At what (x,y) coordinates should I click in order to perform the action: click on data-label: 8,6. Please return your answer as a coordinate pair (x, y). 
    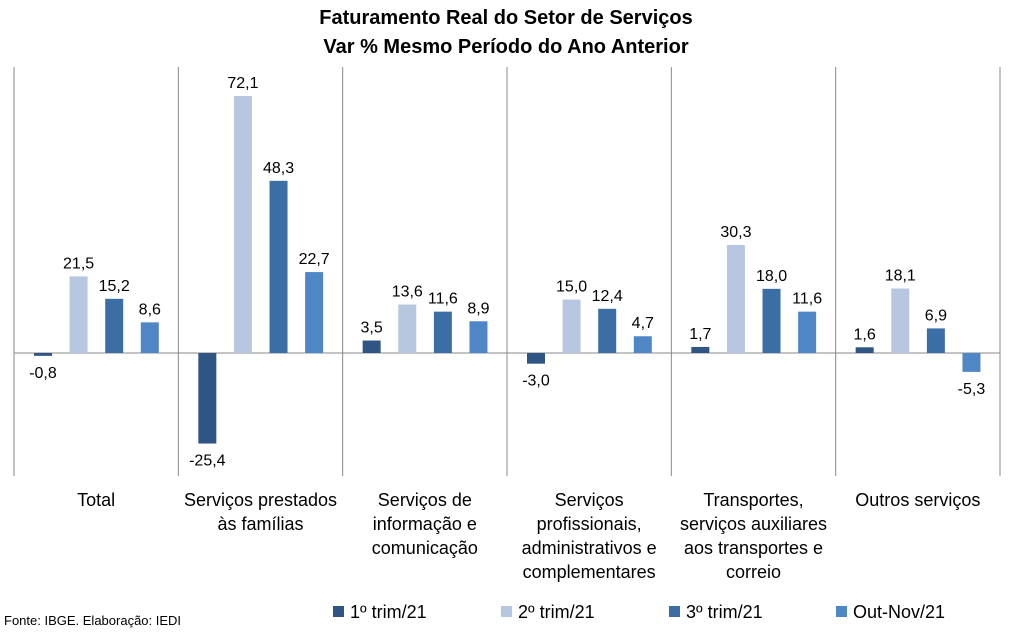
    Looking at the image, I should click on (150, 309).